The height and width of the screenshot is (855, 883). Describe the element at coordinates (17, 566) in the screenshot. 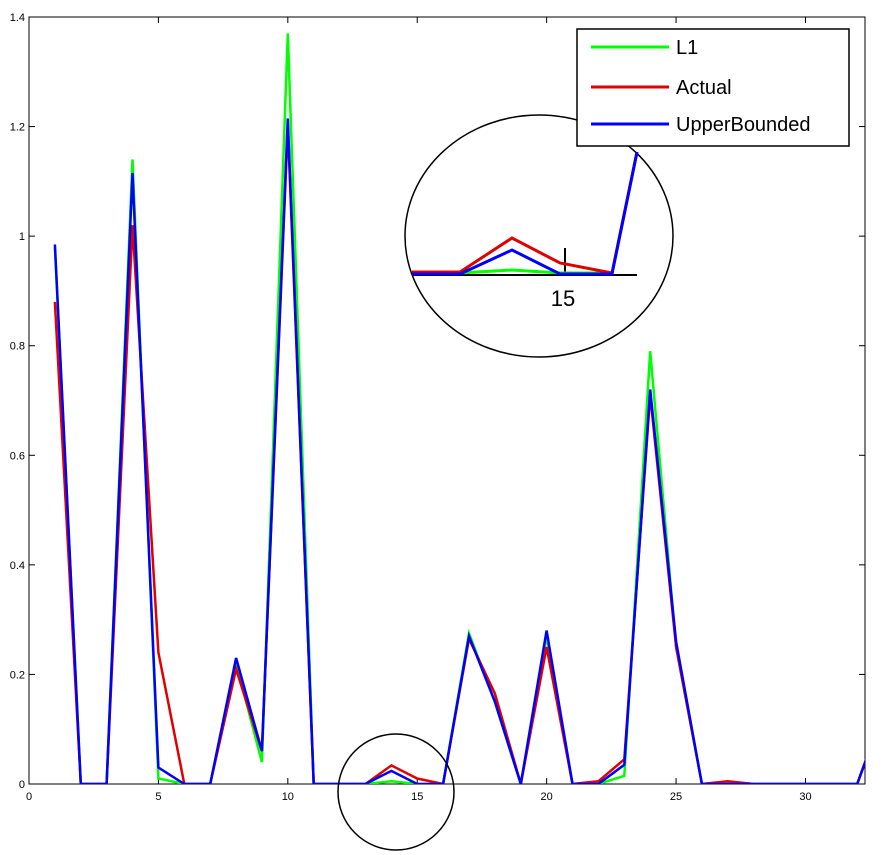

I see `y-tick-label: 0.4` at that location.